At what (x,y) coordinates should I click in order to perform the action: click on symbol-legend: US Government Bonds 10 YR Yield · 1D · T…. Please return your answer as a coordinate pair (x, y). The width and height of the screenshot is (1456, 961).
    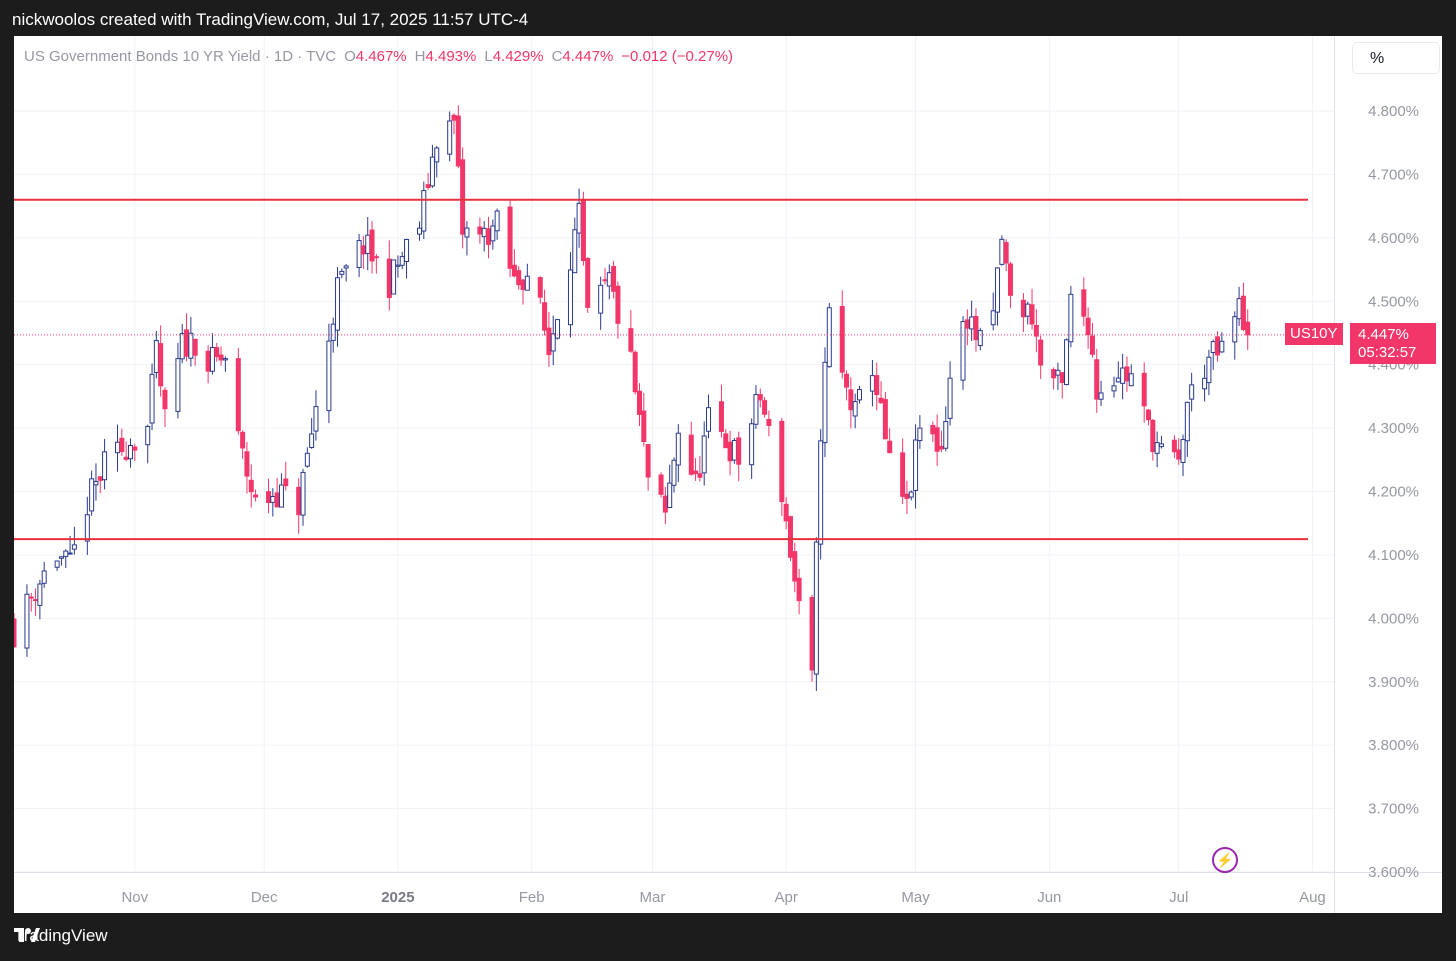
    Looking at the image, I should click on (378, 56).